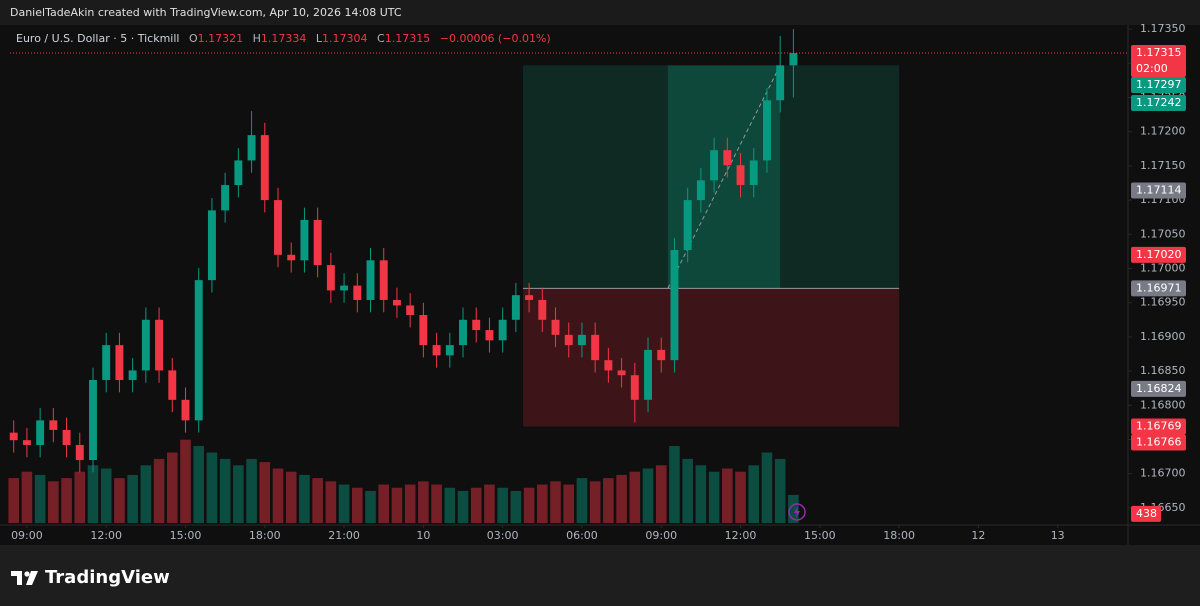  What do you see at coordinates (600, 12) in the screenshot?
I see `header-bar` at bounding box center [600, 12].